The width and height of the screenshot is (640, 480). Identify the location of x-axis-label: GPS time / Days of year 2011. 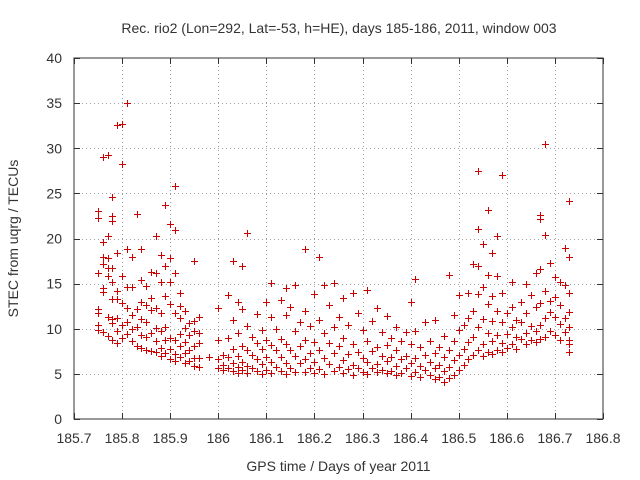
(338, 466).